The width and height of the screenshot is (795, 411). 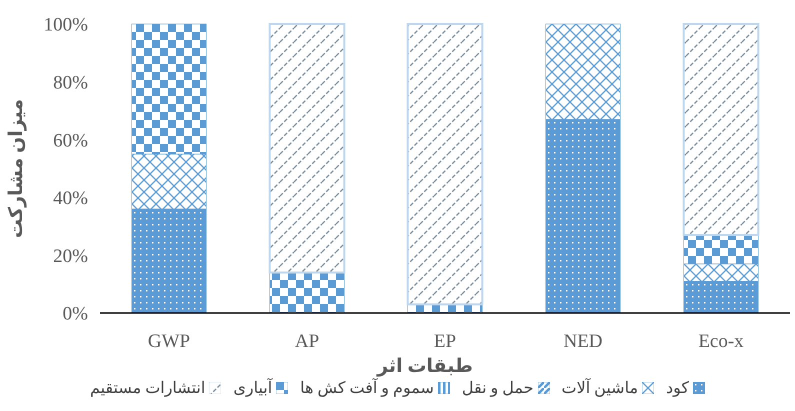 What do you see at coordinates (252, 388) in the screenshot?
I see `legend-label: آبیاری` at bounding box center [252, 388].